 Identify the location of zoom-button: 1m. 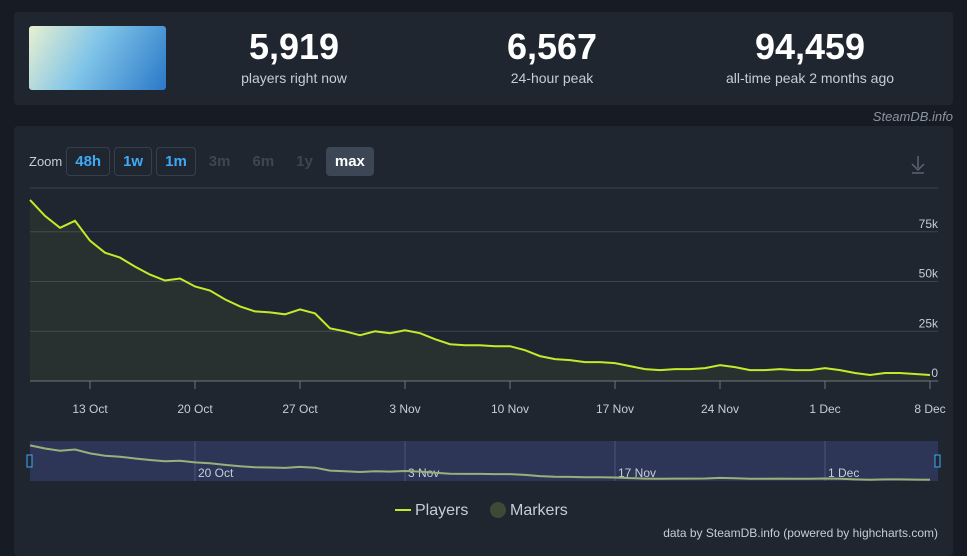
(176, 161).